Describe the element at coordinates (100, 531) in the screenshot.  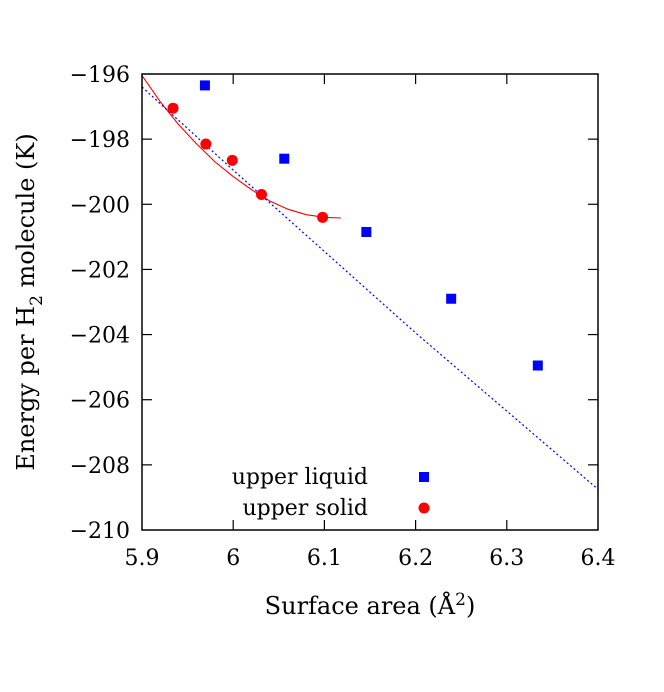
I see `y-tick-label-7: −210` at that location.